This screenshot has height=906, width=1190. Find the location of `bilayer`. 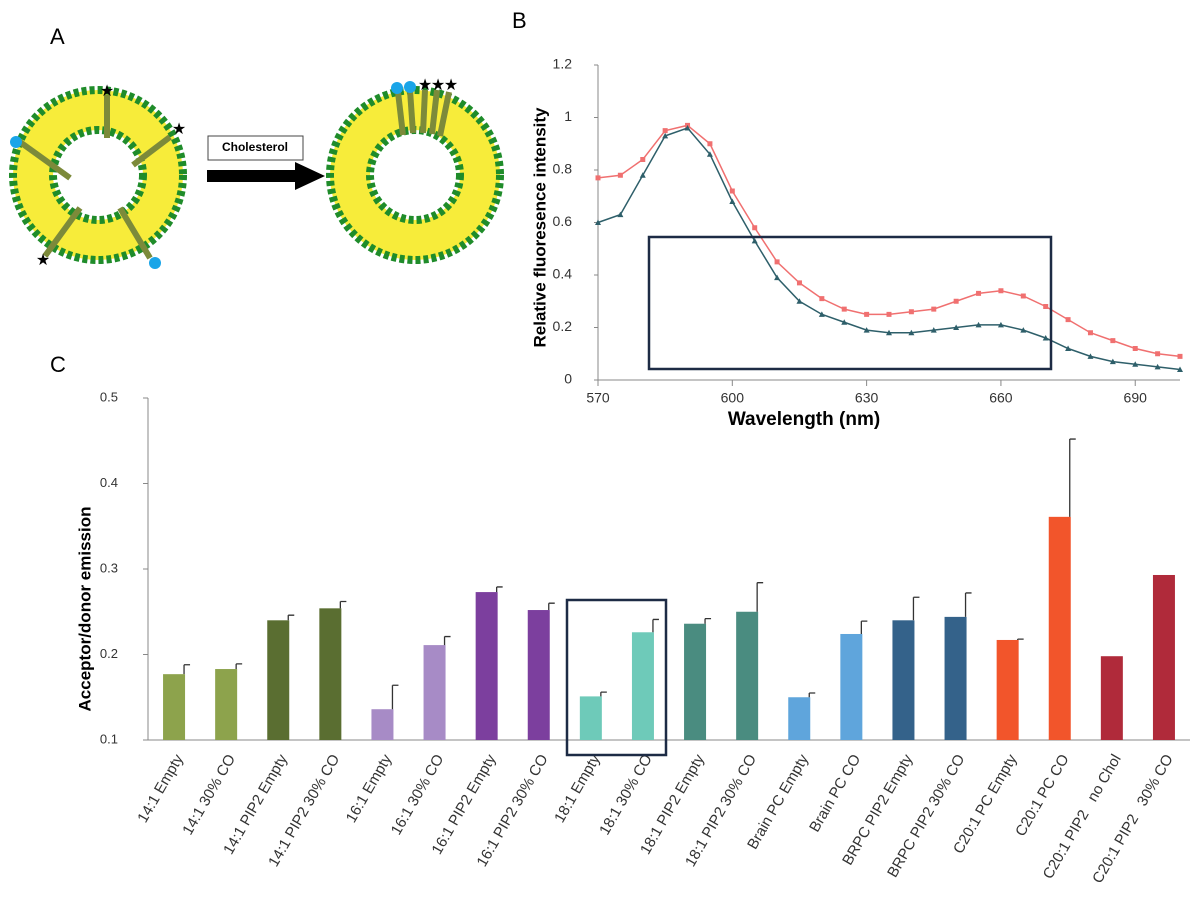

bilayer is located at coordinates (415, 175).